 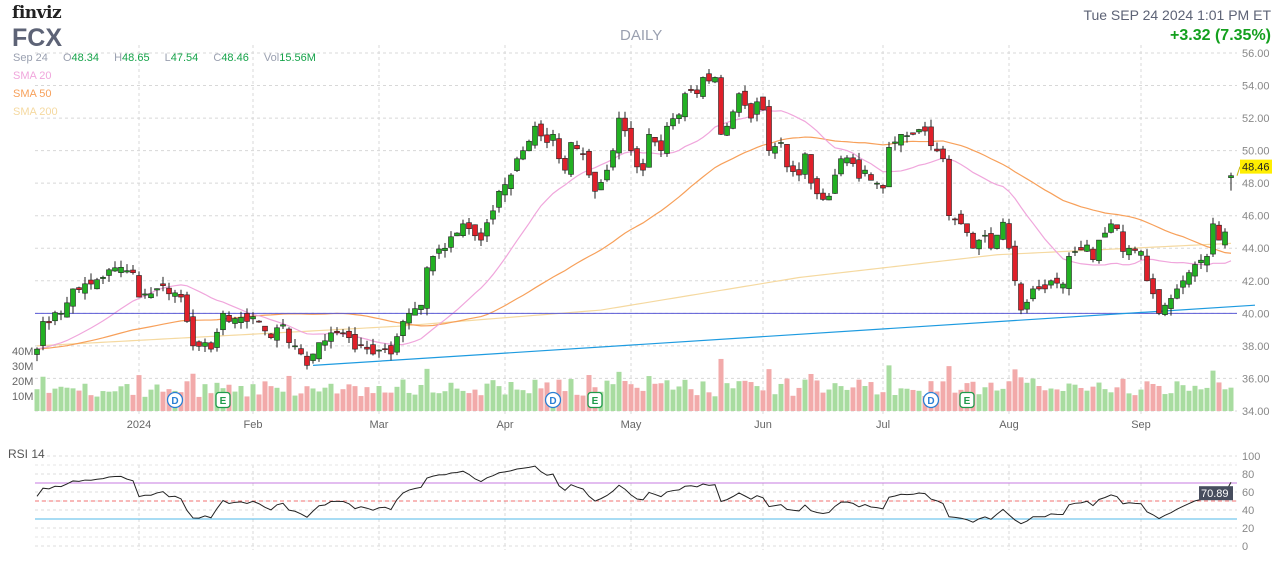 I want to click on last-price-badge, so click(x=1256, y=166).